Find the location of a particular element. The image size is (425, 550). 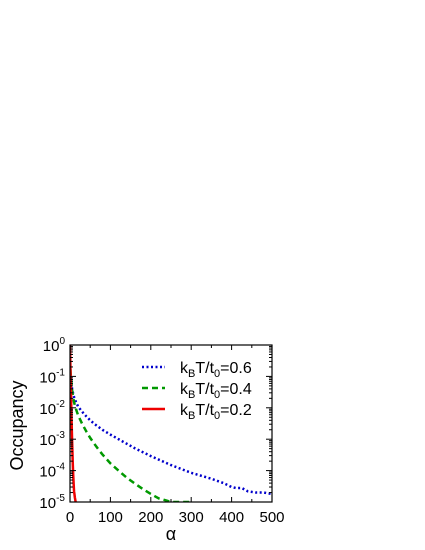

y-tick-label: 10⁰ is located at coordinates (54, 345).